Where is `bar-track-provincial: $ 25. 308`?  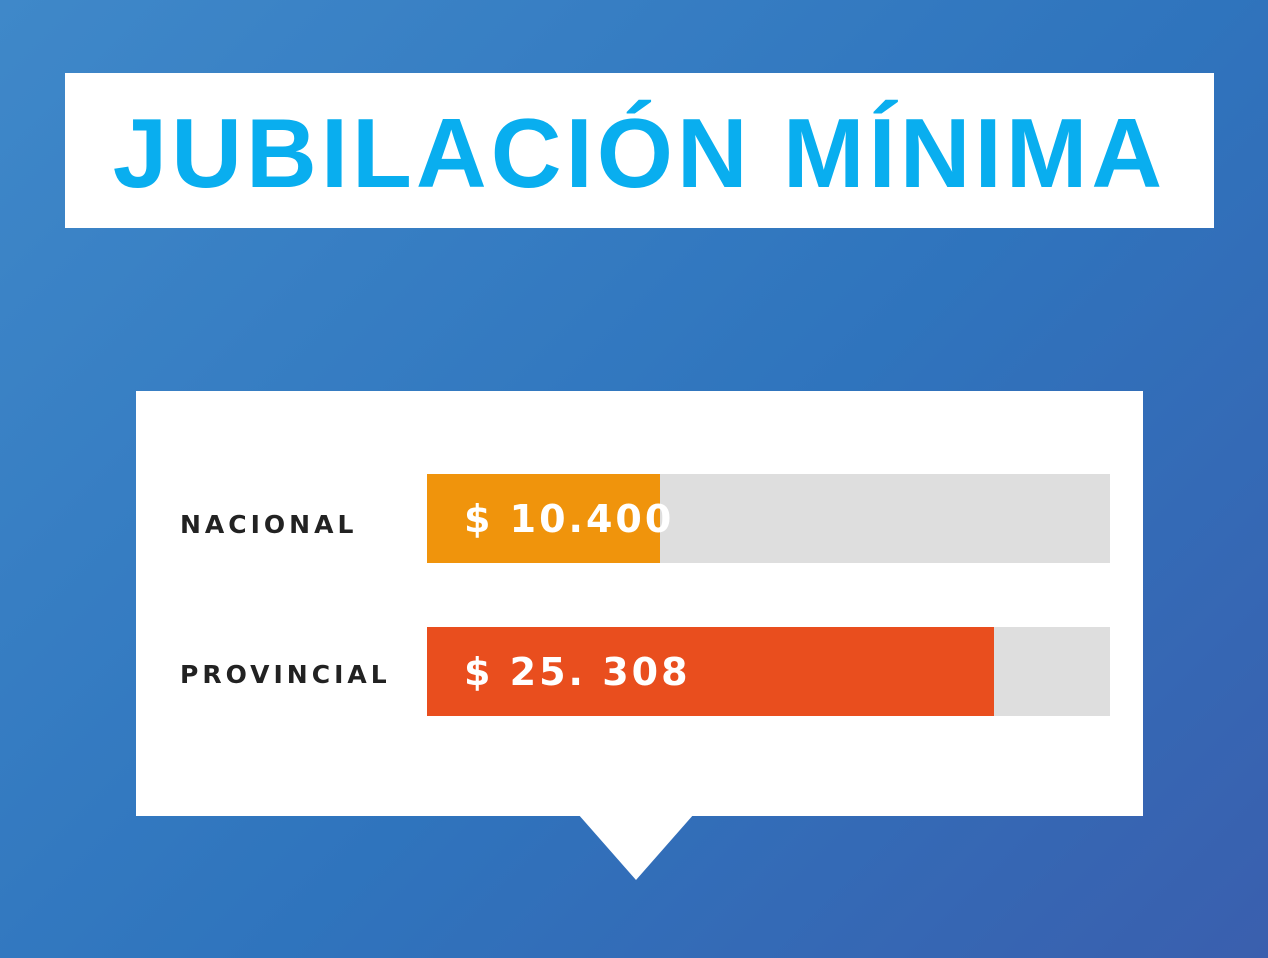 bar-track-provincial: $ 25. 308 is located at coordinates (768, 671).